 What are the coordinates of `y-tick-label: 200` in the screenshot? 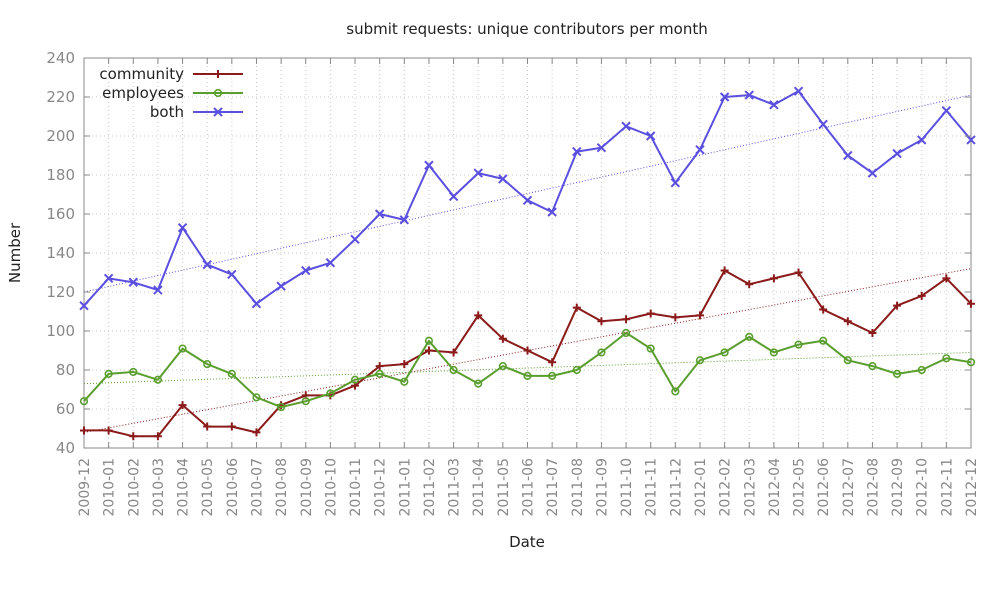 It's located at (60, 136).